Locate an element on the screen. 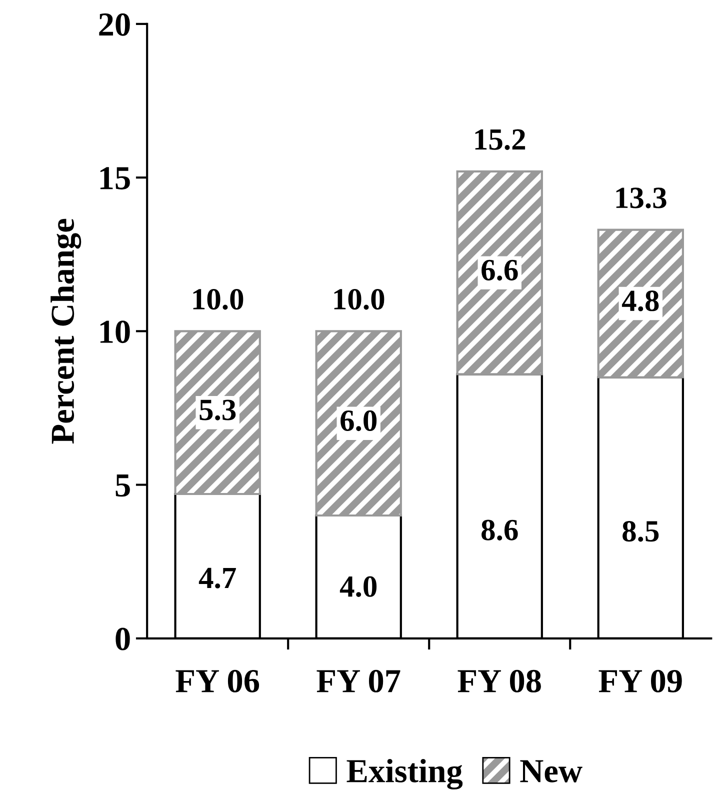 Image resolution: width=714 pixels, height=798 pixels. data-label: 4.8 is located at coordinates (640, 301).